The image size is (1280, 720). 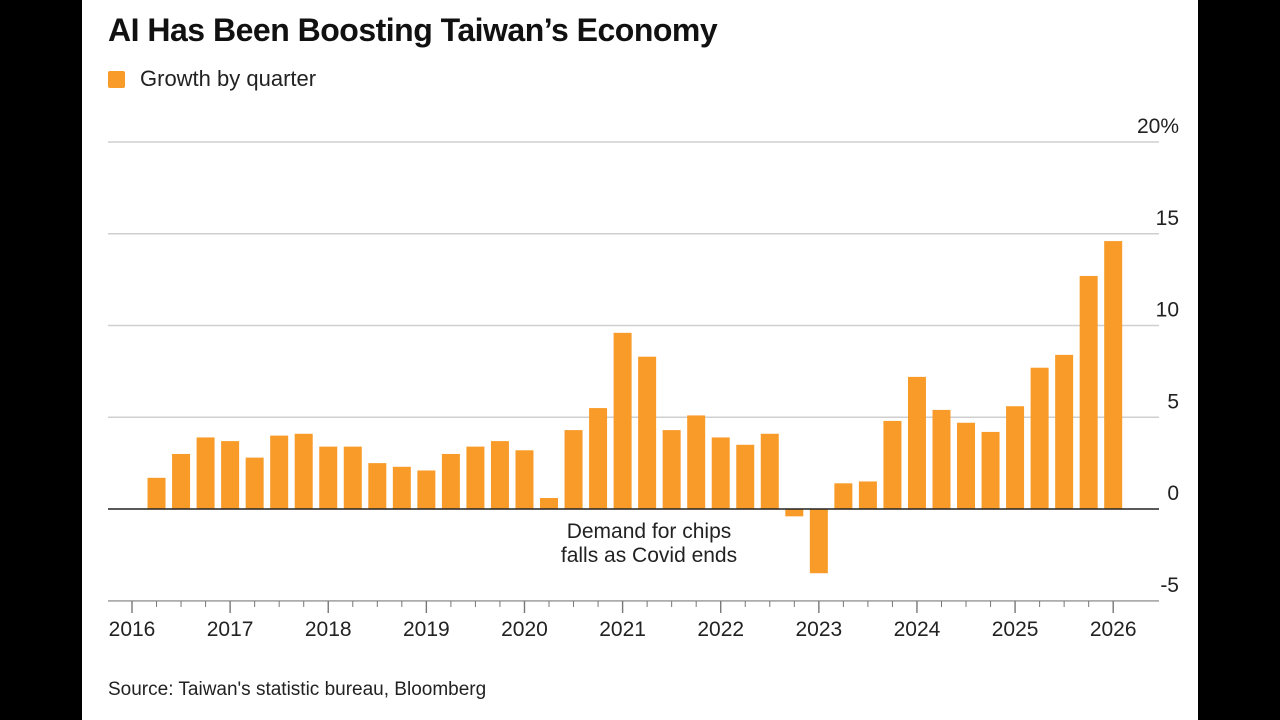 I want to click on x-tick-label: 2017, so click(x=230, y=629).